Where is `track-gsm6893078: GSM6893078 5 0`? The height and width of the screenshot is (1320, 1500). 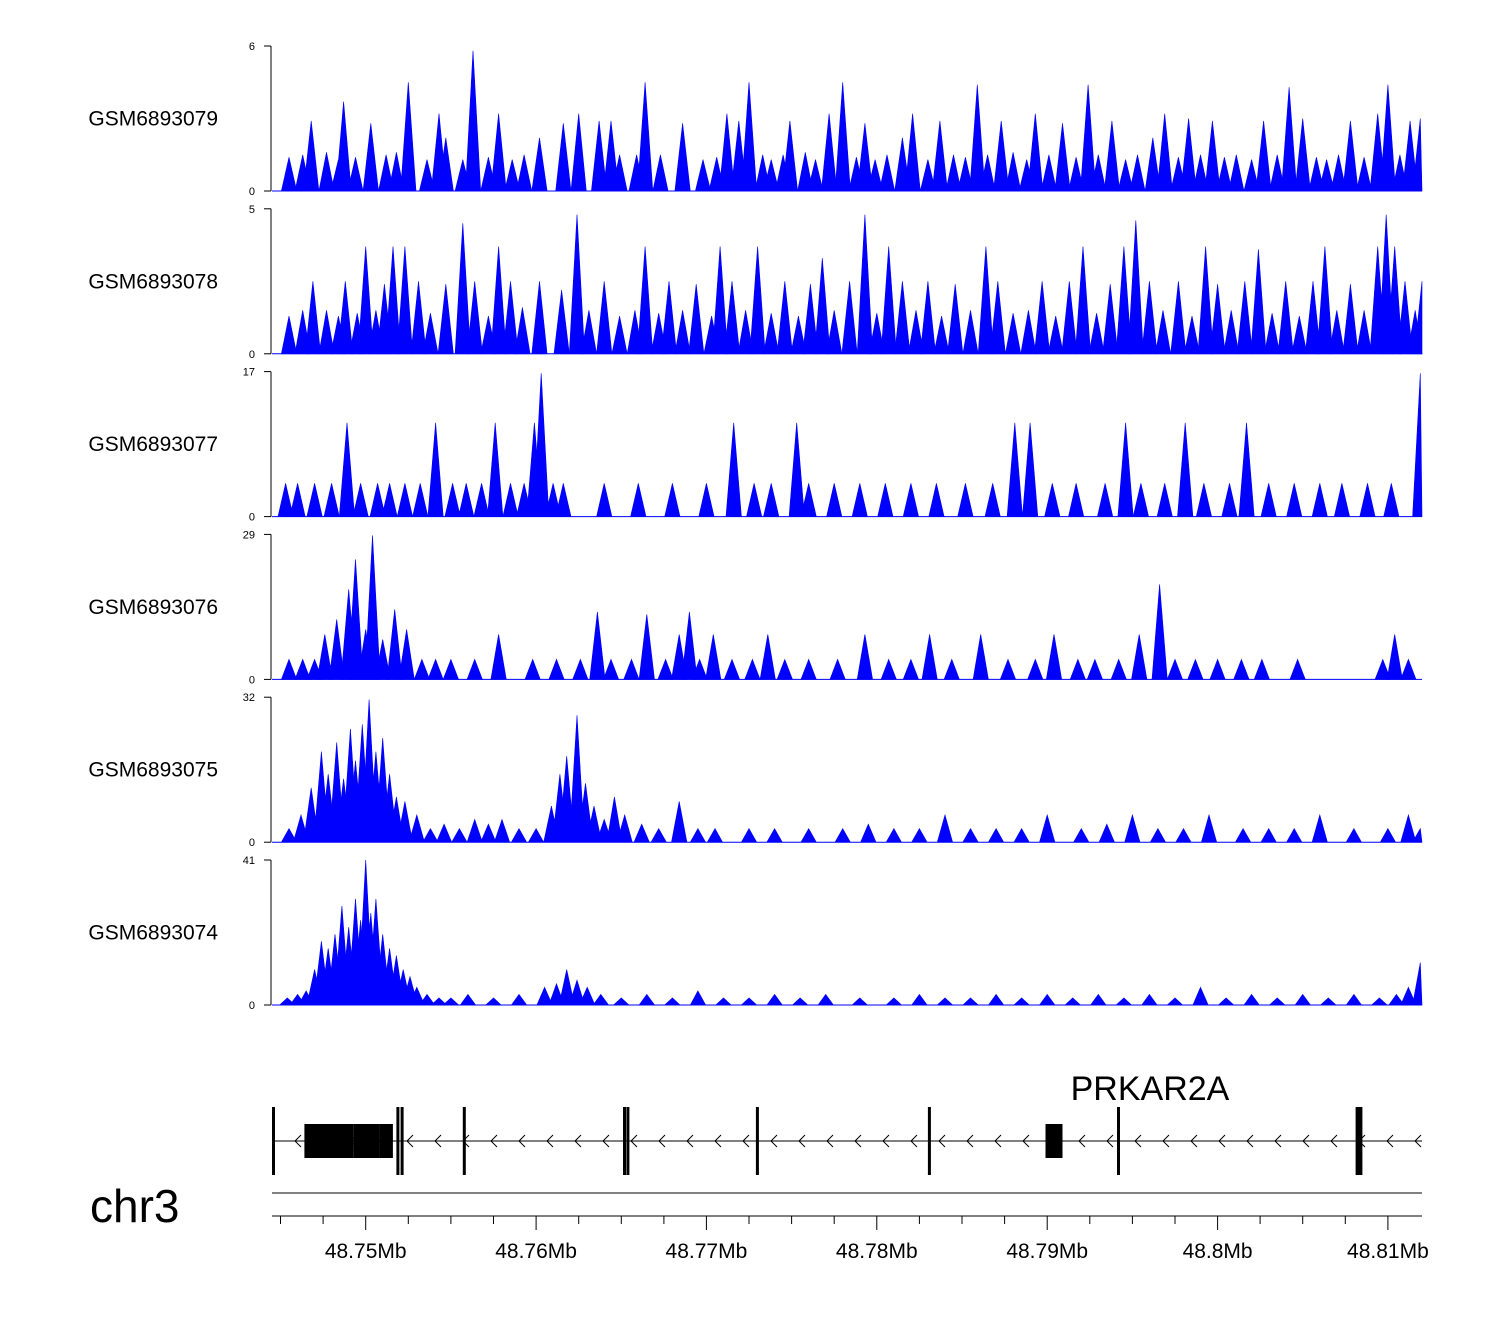
track-gsm6893078: GSM6893078 5 0 is located at coordinates (755, 282).